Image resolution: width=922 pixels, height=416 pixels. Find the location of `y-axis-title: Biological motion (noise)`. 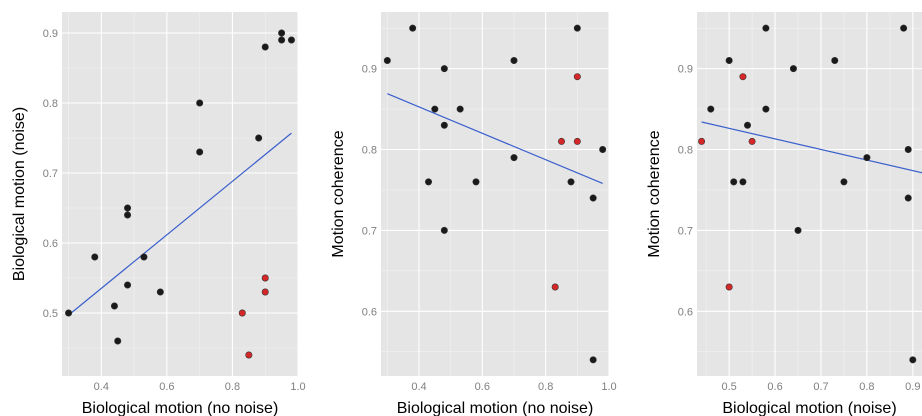

y-axis-title: Biological motion (noise) is located at coordinates (19, 194).